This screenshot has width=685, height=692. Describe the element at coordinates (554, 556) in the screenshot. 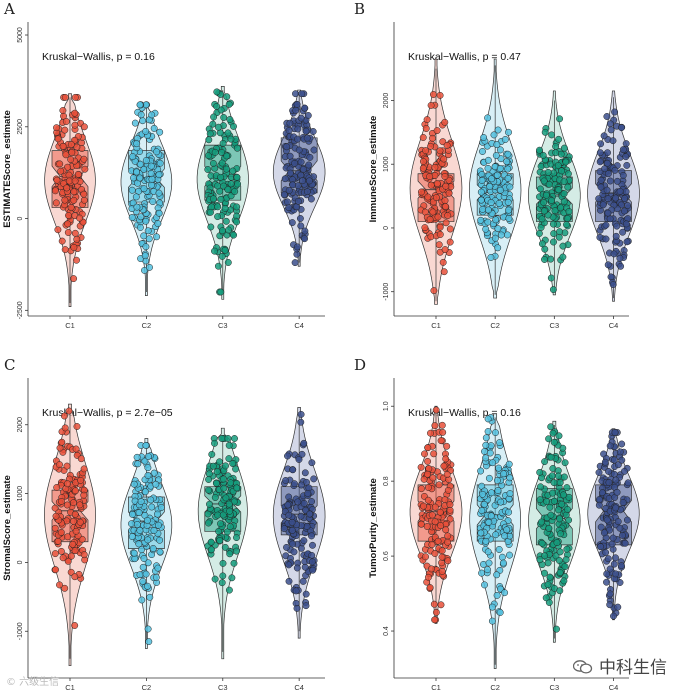

I see `group-c3: C3` at that location.